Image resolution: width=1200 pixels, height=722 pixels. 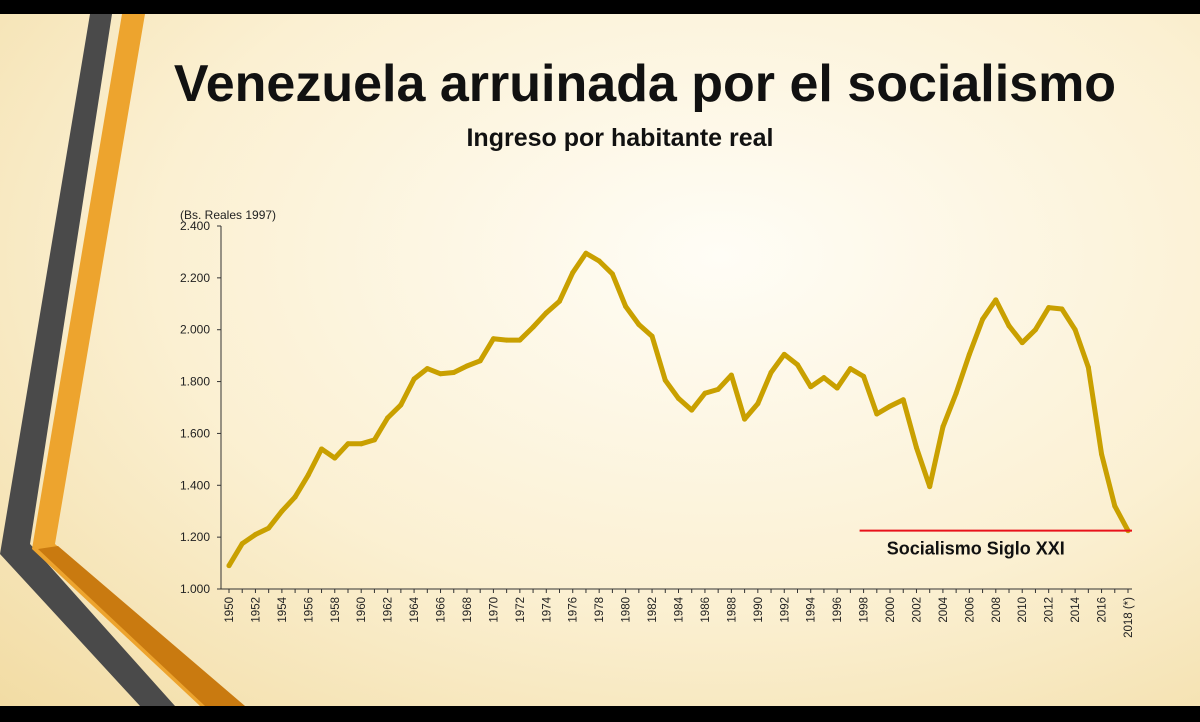 I want to click on data-point-1961, so click(x=374, y=440).